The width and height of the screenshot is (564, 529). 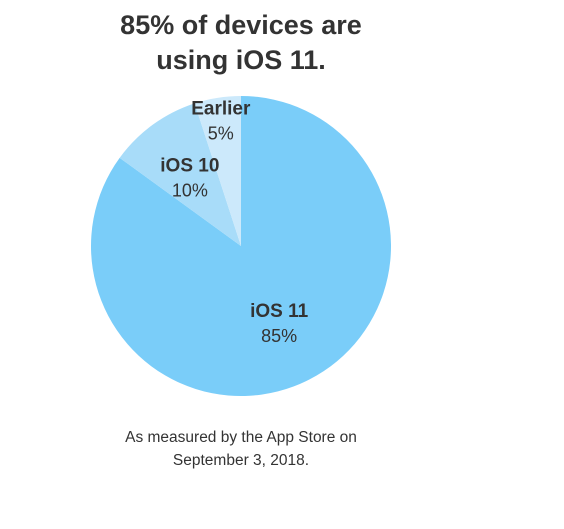 What do you see at coordinates (221, 134) in the screenshot?
I see `slice-value-earlier: 5%` at bounding box center [221, 134].